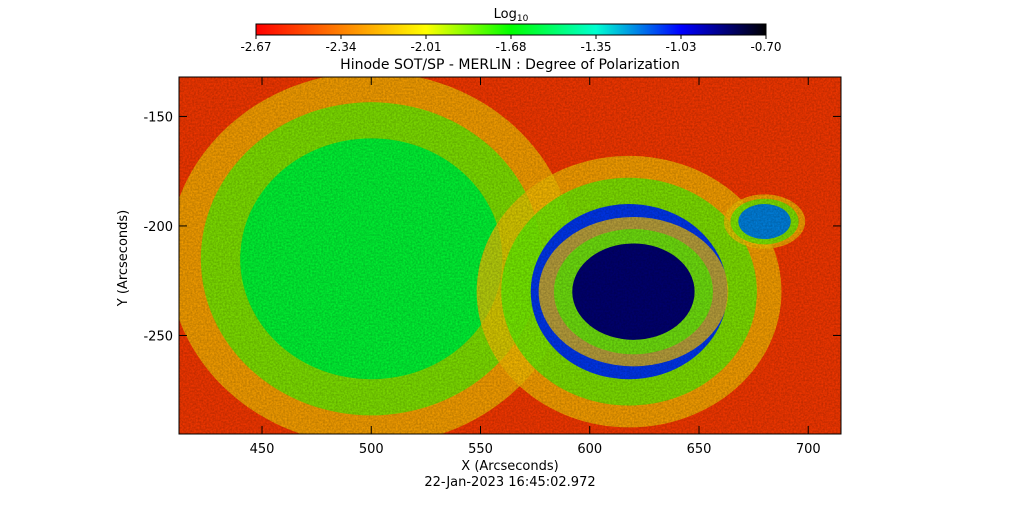  What do you see at coordinates (509, 482) in the screenshot?
I see `timestamp: 22-Jan-2023 16:45:02.972` at bounding box center [509, 482].